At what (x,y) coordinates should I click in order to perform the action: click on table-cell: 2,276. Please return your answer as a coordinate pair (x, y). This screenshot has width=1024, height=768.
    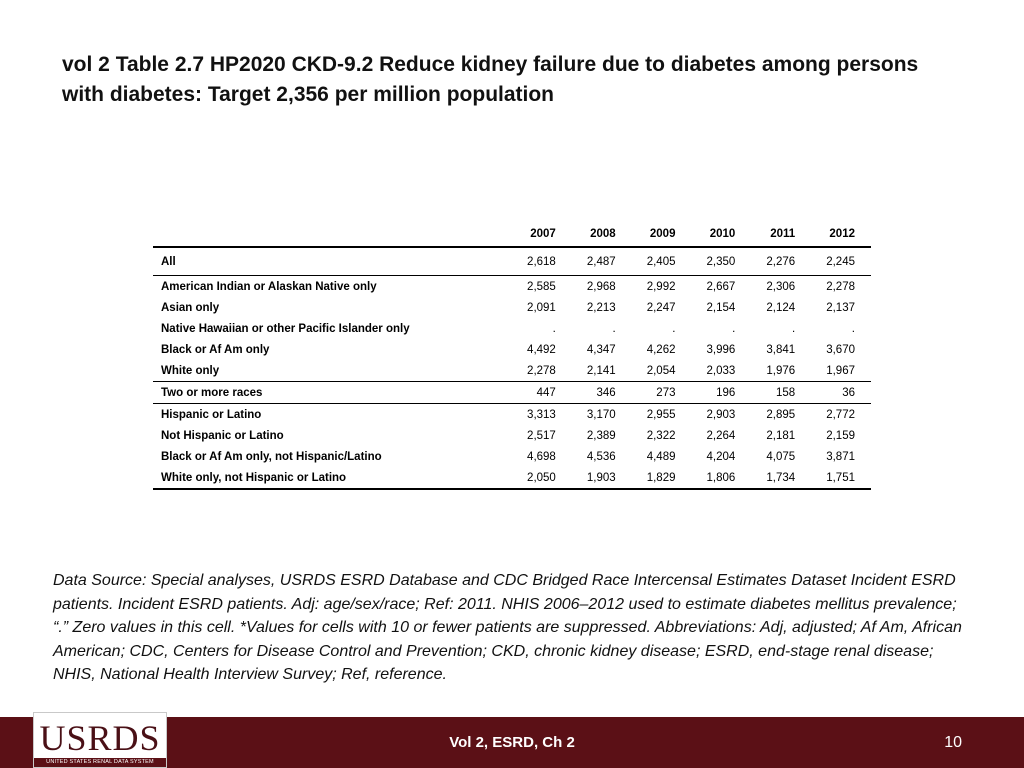
    Looking at the image, I should click on (781, 261).